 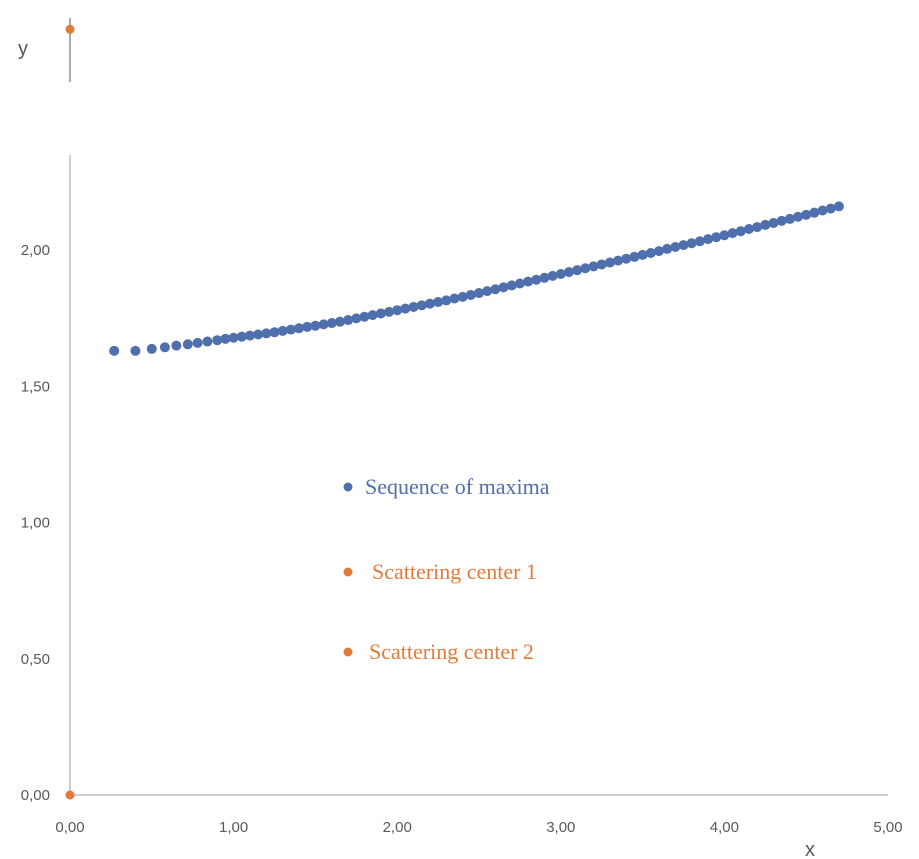 What do you see at coordinates (724, 827) in the screenshot?
I see `x-tick-label: 4,00` at bounding box center [724, 827].